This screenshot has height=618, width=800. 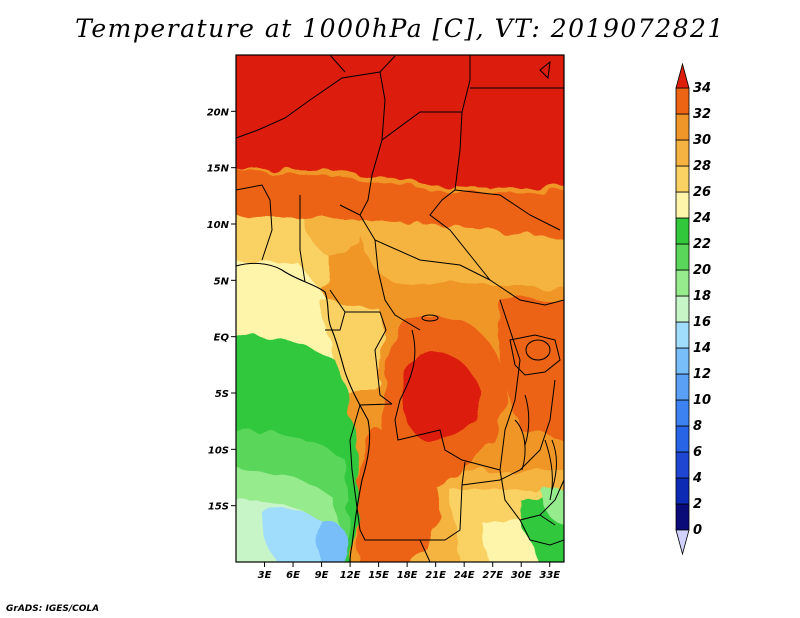 I want to click on x-tick-label: 12E, so click(x=350, y=575).